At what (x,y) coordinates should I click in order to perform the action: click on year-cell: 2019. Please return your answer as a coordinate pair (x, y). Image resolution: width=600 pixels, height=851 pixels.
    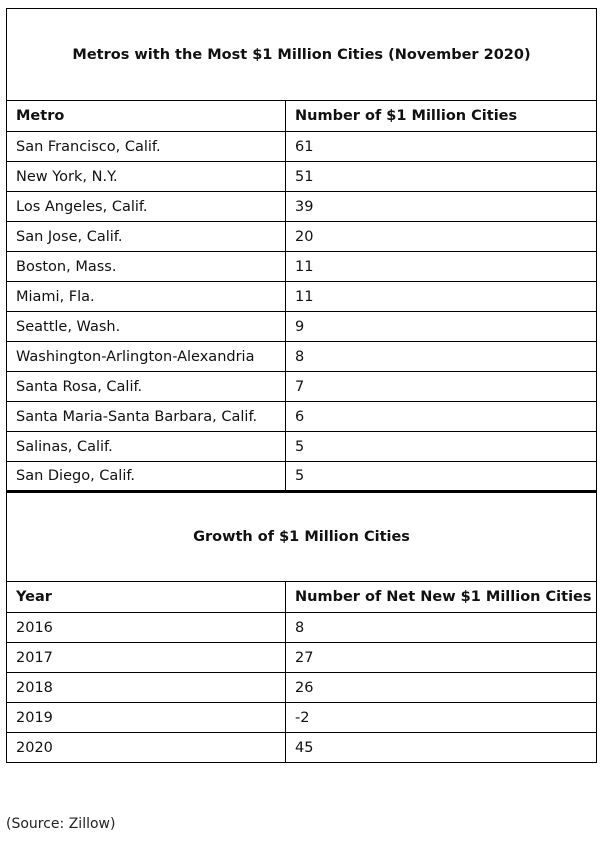
    Looking at the image, I should click on (146, 717).